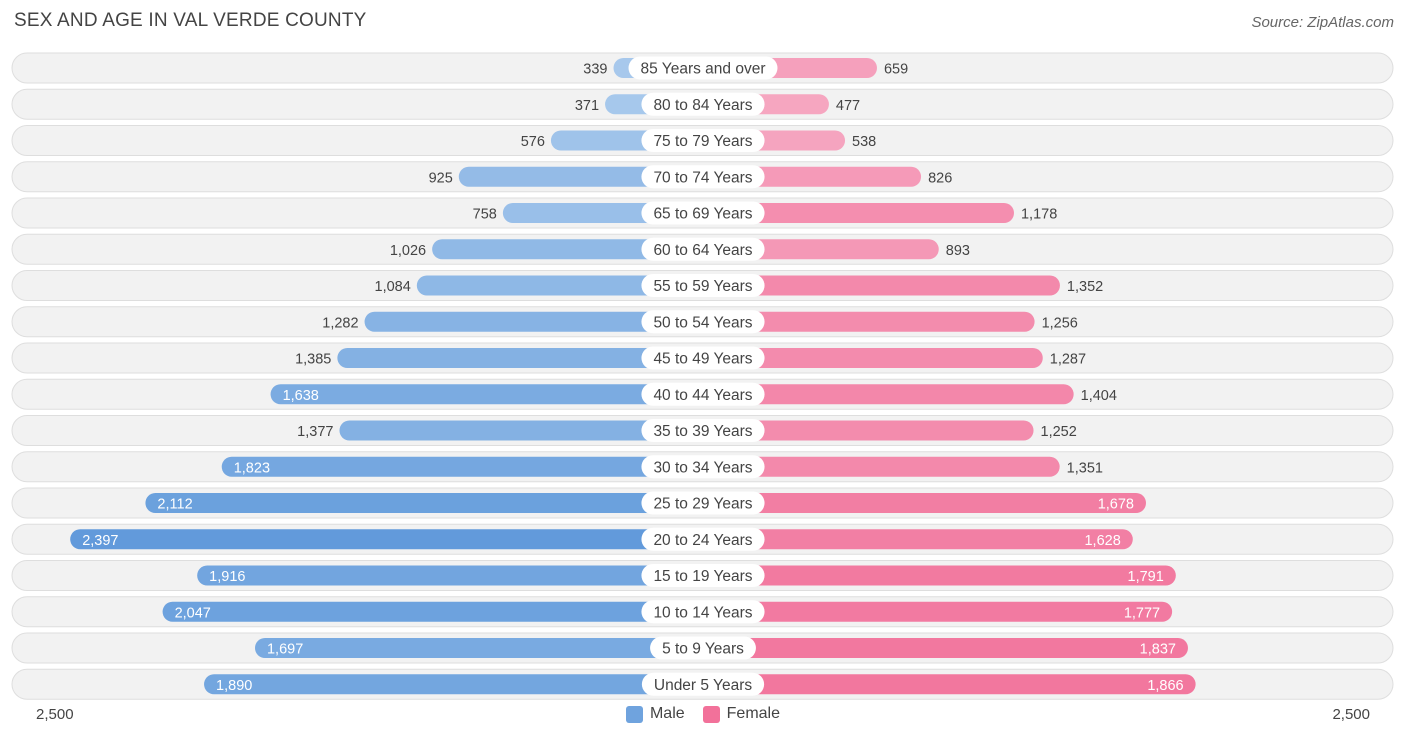 The height and width of the screenshot is (740, 1406). I want to click on male-value-label: 1,638, so click(301, 396).